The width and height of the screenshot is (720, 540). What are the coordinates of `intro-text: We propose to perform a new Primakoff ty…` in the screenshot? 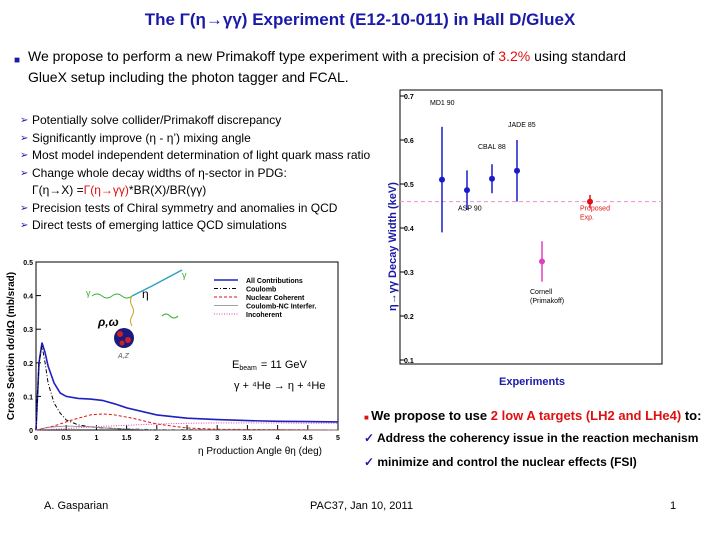 It's located at (328, 67).